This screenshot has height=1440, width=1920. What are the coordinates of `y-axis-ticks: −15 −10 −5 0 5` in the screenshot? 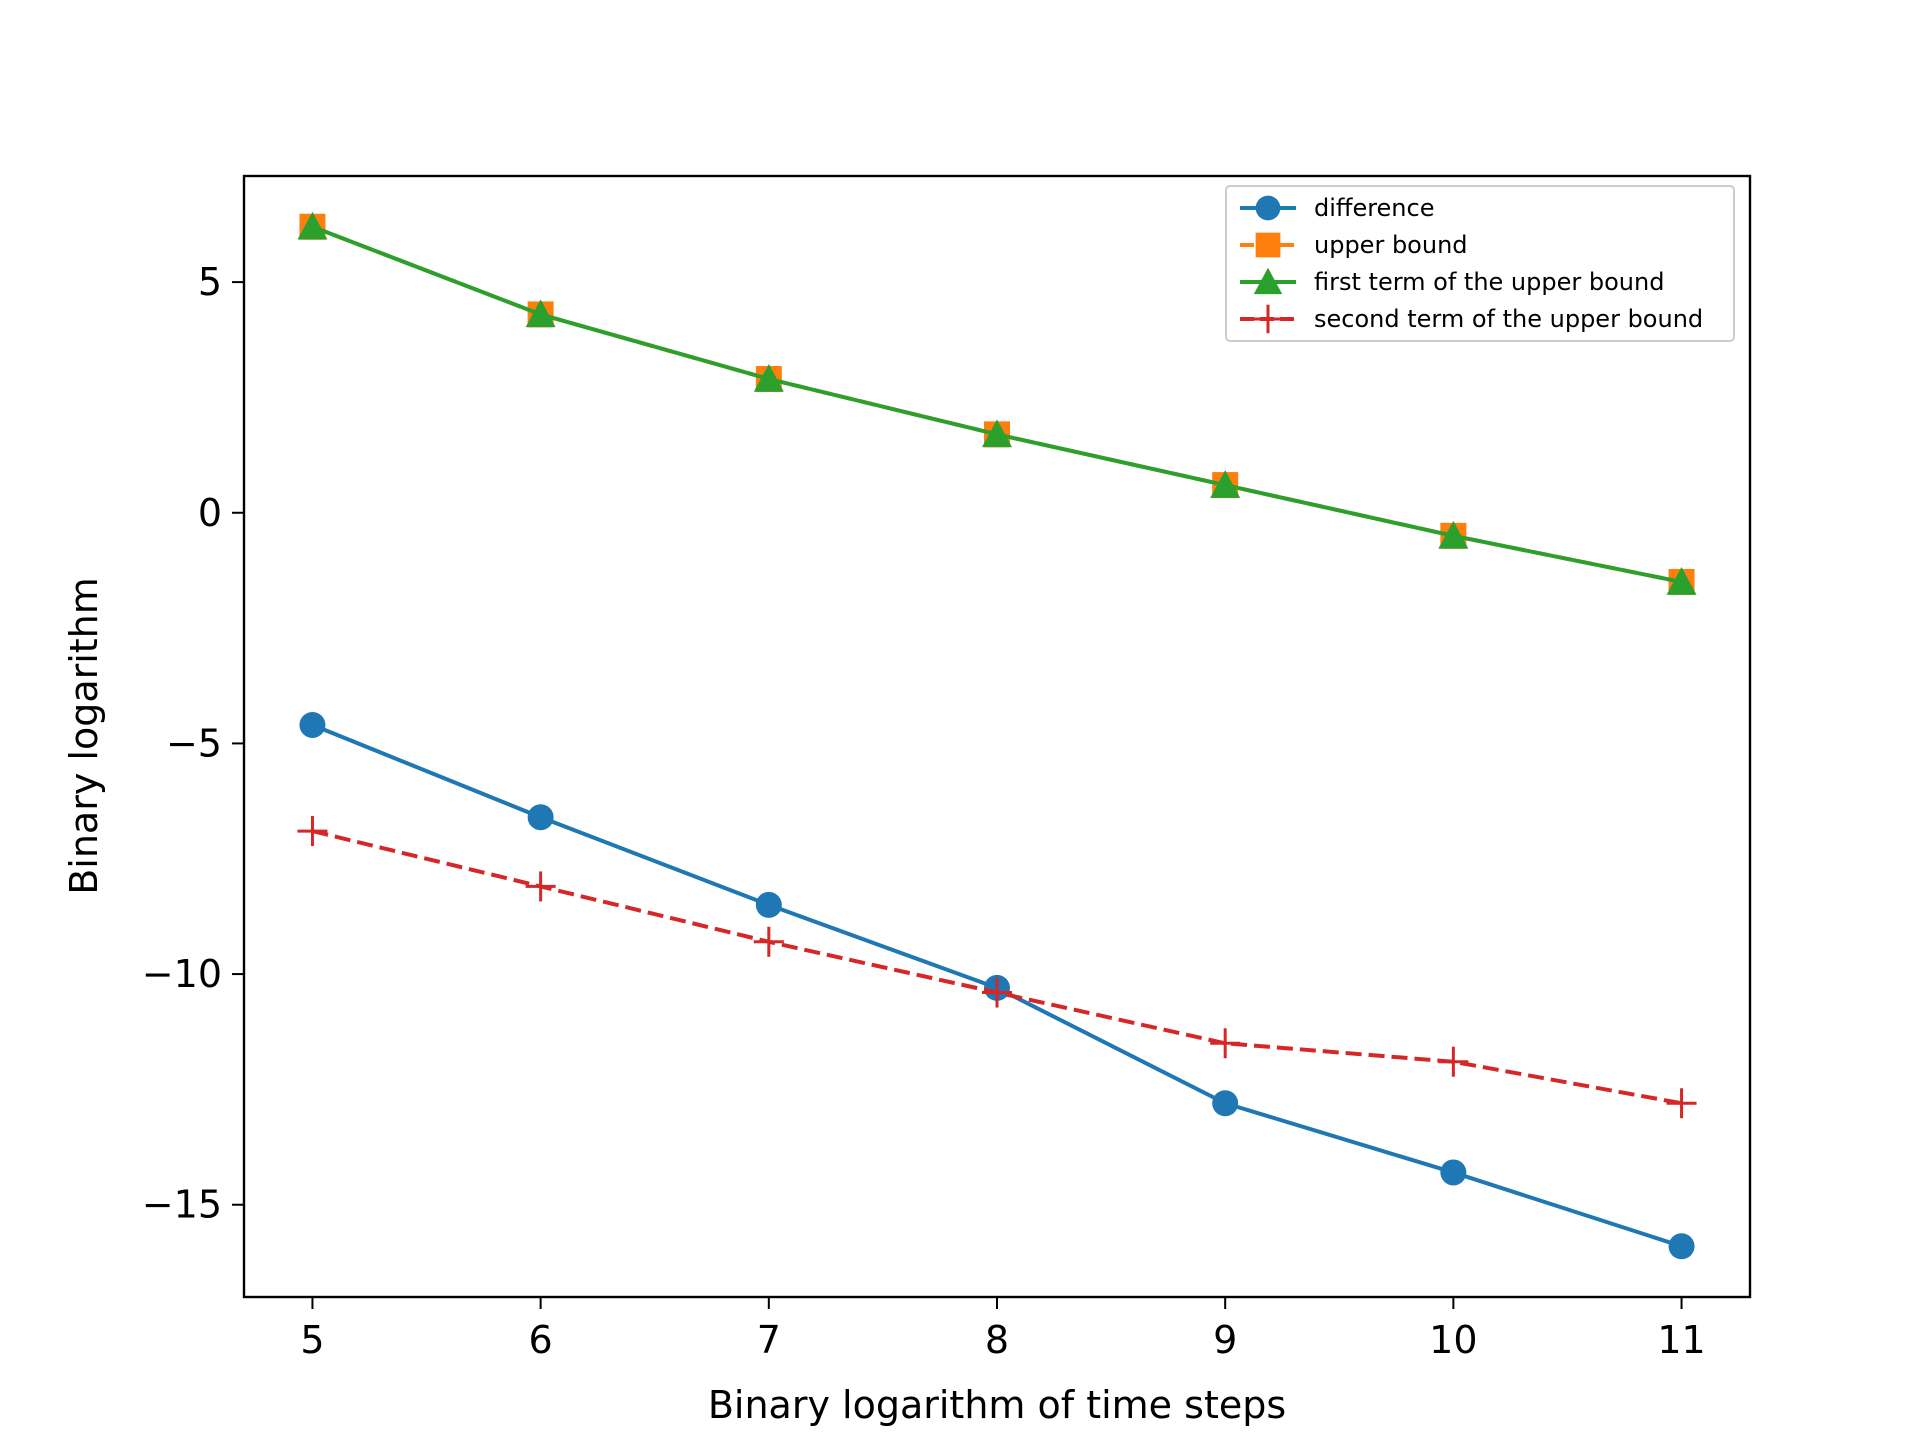 It's located at (193, 743).